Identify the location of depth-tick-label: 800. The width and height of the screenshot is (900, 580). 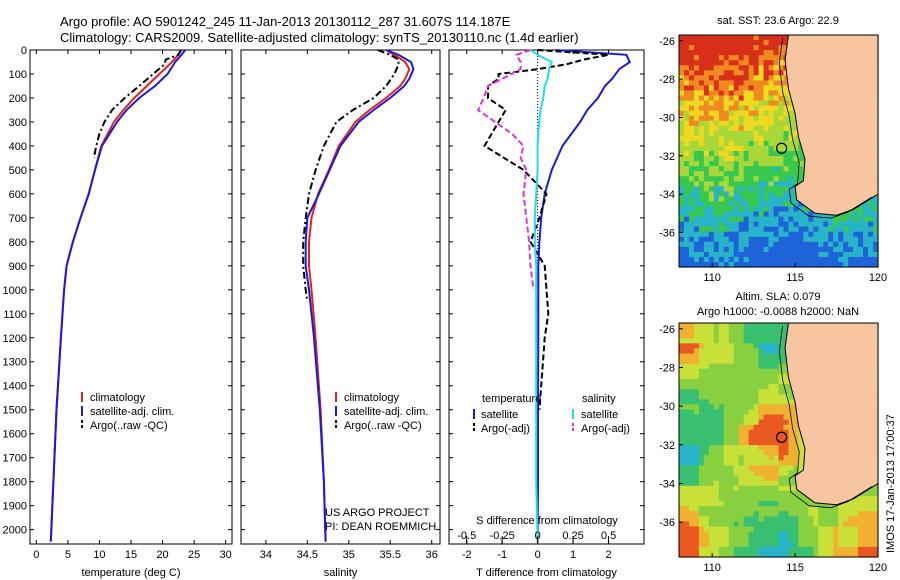
(18, 243).